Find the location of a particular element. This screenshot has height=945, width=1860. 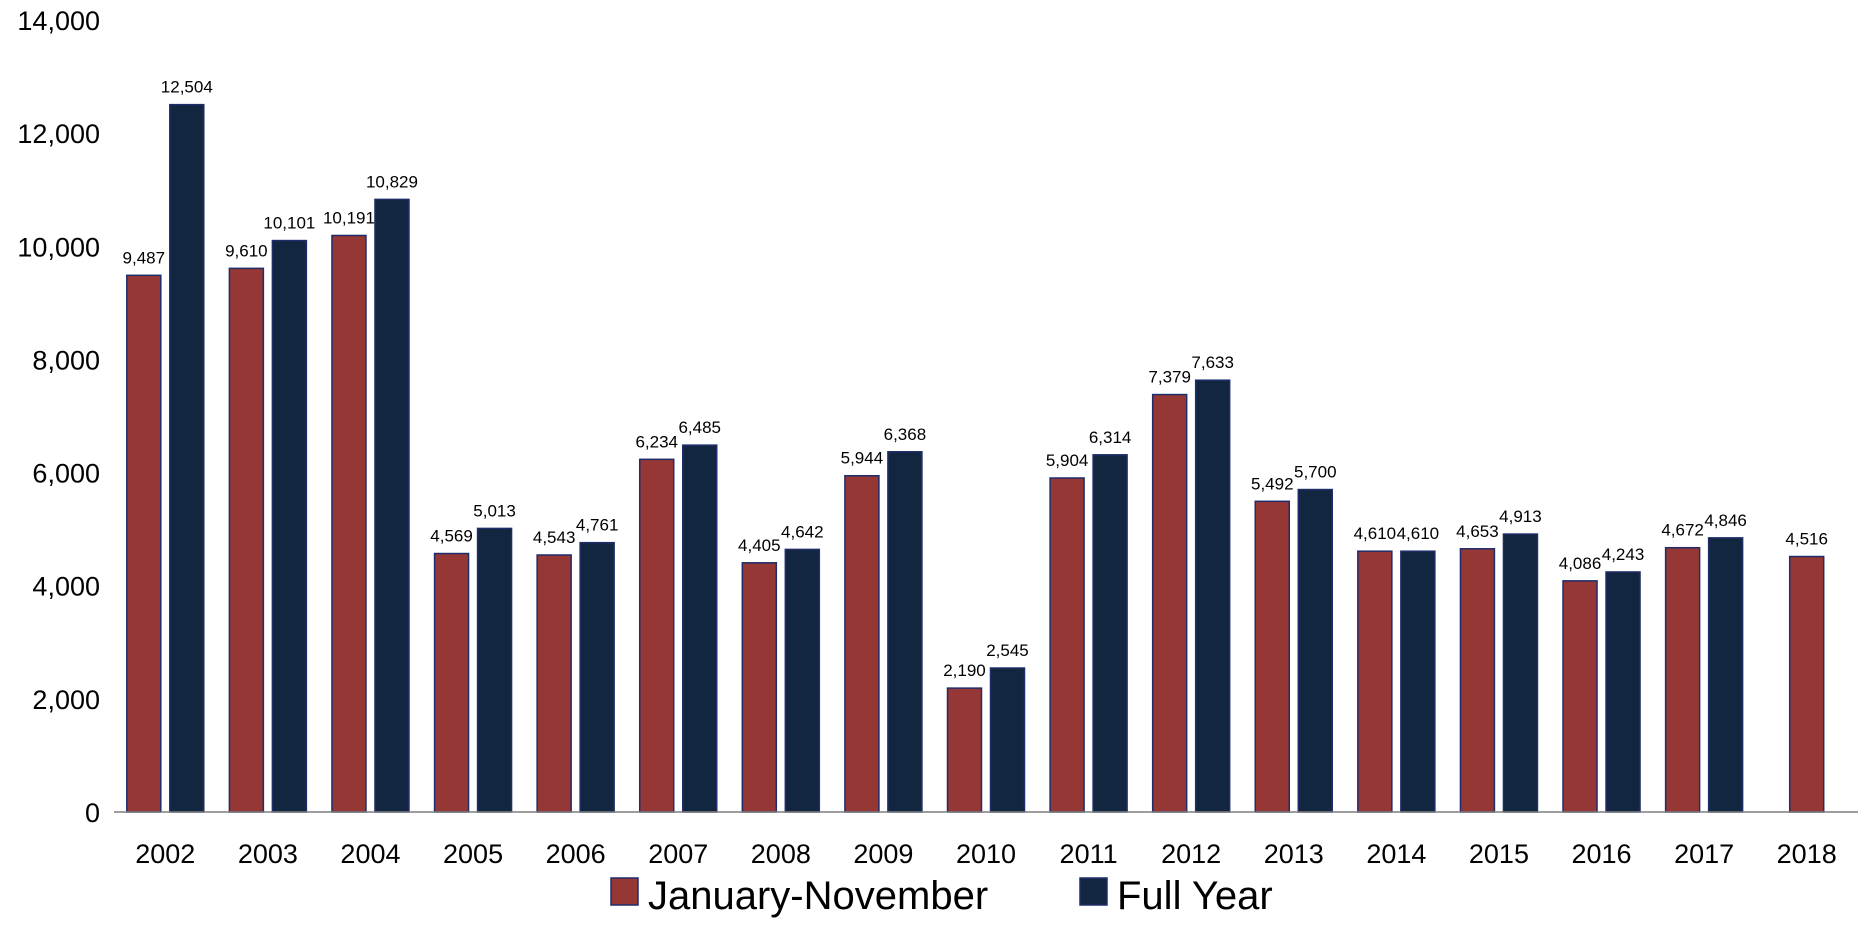

x-tick-label: 2015 is located at coordinates (1499, 854).